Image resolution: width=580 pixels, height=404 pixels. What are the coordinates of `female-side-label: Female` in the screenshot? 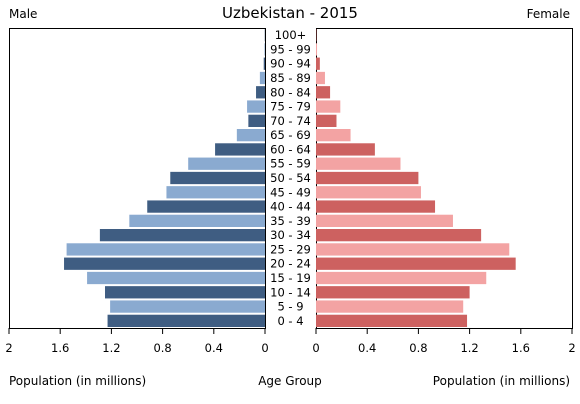 It's located at (548, 14).